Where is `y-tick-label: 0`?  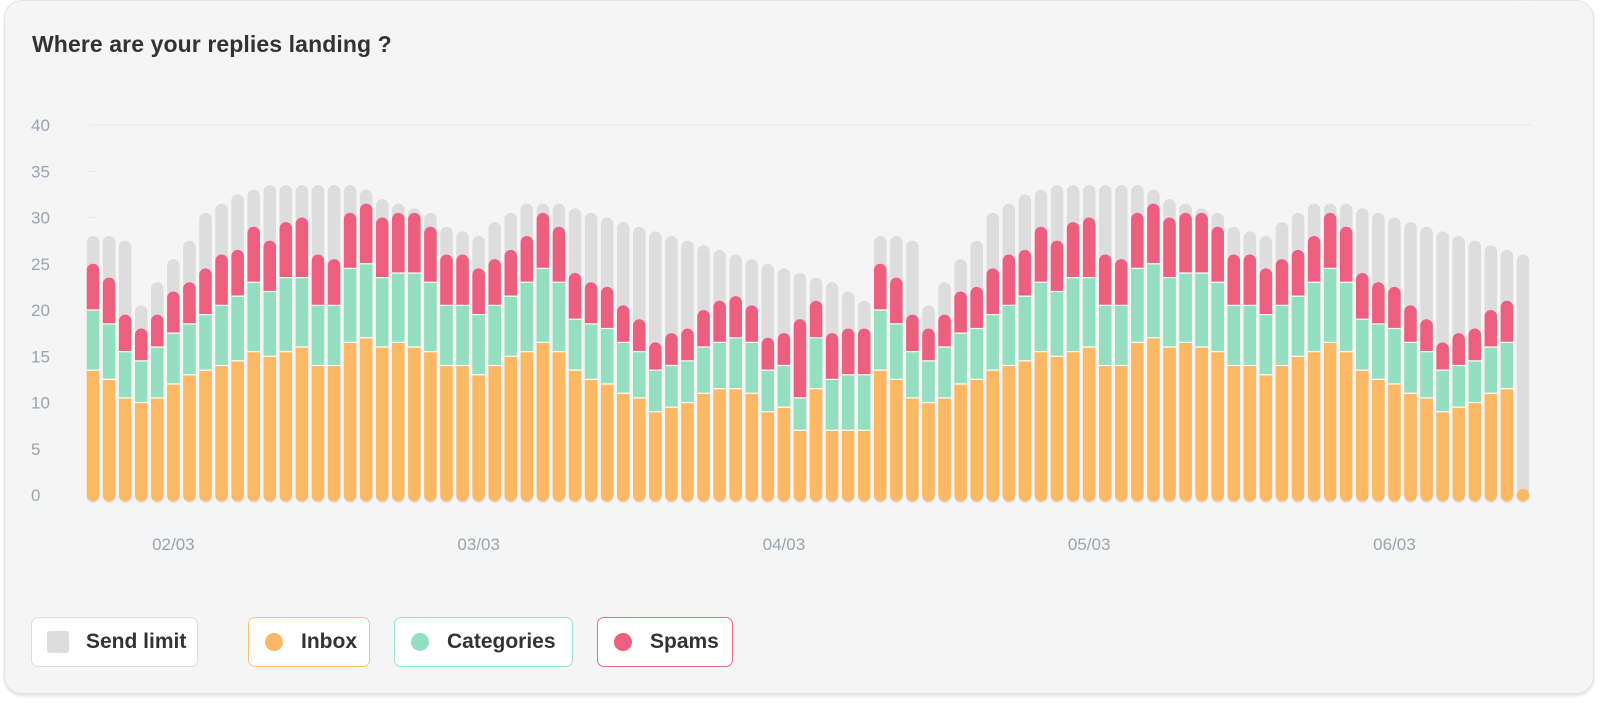 y-tick-label: 0 is located at coordinates (35, 495).